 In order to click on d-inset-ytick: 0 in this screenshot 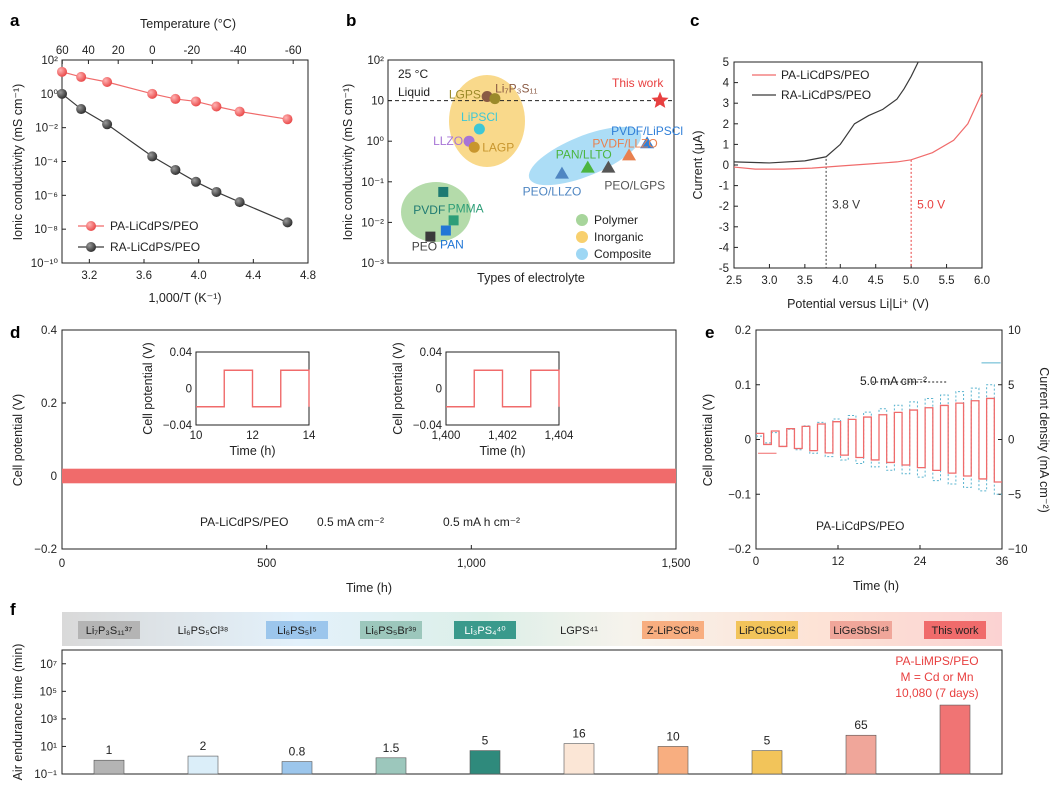, I will do `click(439, 390)`.